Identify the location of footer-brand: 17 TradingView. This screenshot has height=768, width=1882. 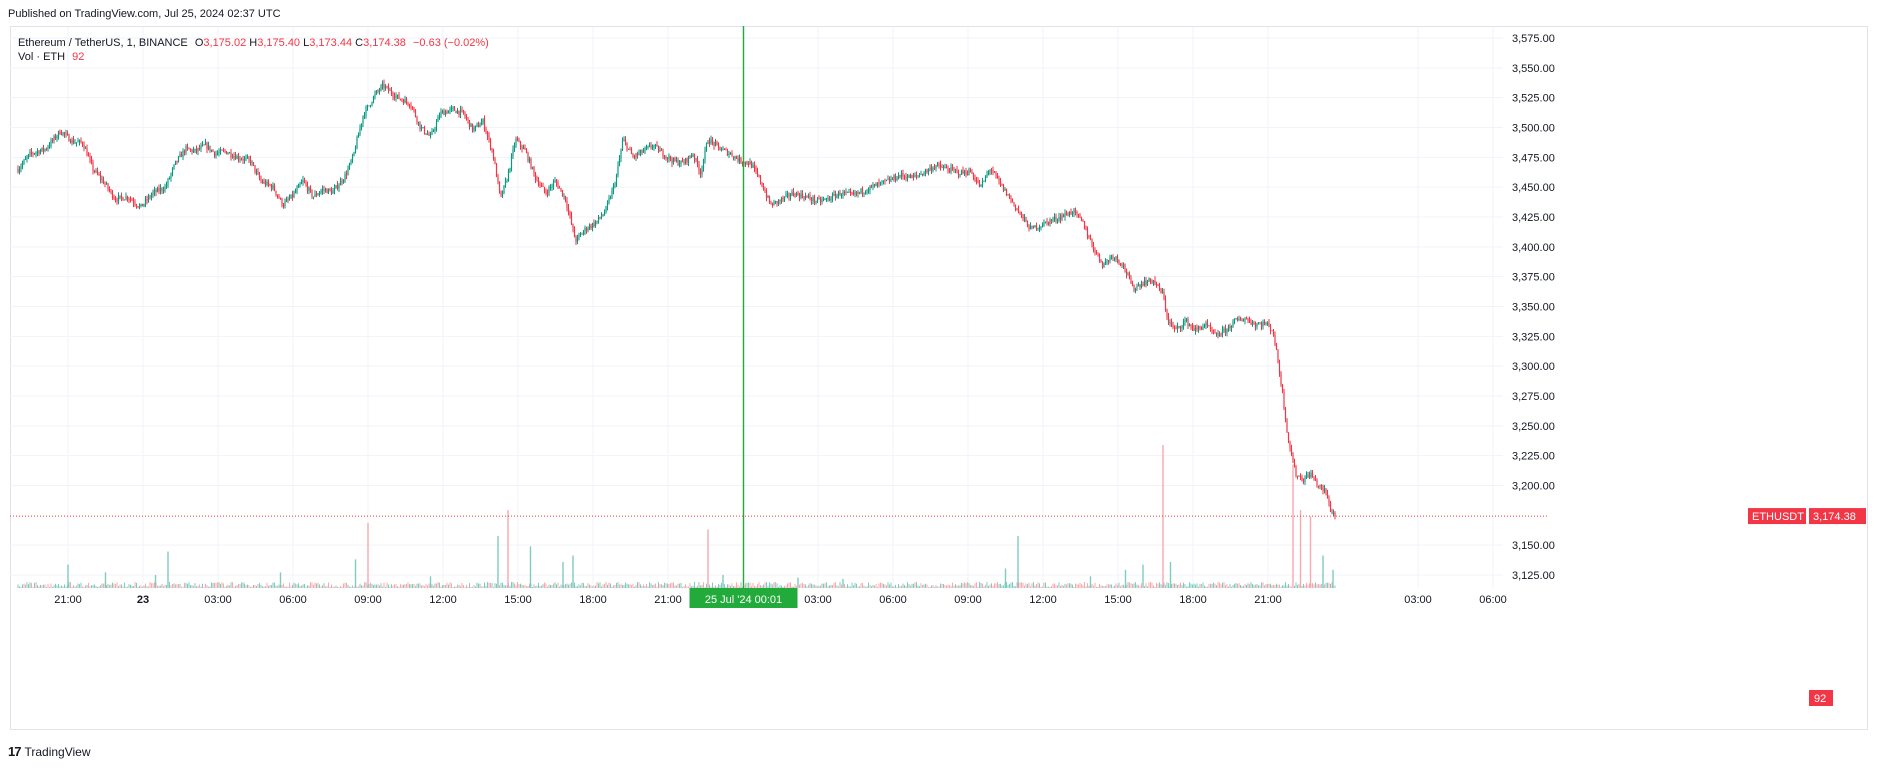
(49, 751).